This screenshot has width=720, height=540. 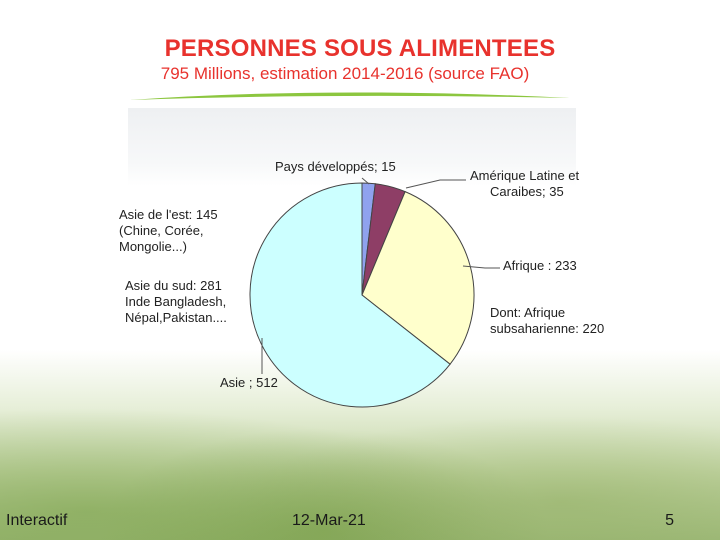 I want to click on footer-page-number: 5, so click(x=669, y=520).